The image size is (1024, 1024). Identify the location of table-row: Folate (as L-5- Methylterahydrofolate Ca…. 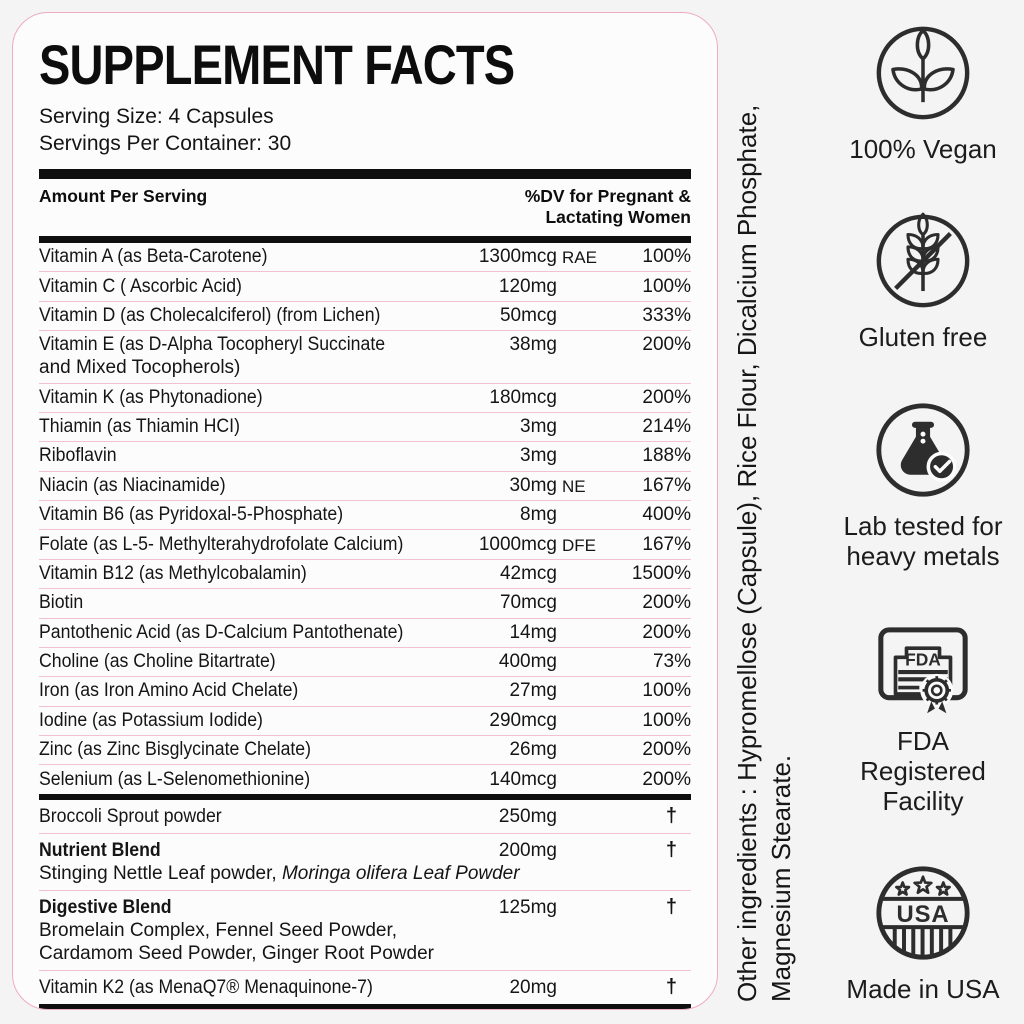
(365, 545).